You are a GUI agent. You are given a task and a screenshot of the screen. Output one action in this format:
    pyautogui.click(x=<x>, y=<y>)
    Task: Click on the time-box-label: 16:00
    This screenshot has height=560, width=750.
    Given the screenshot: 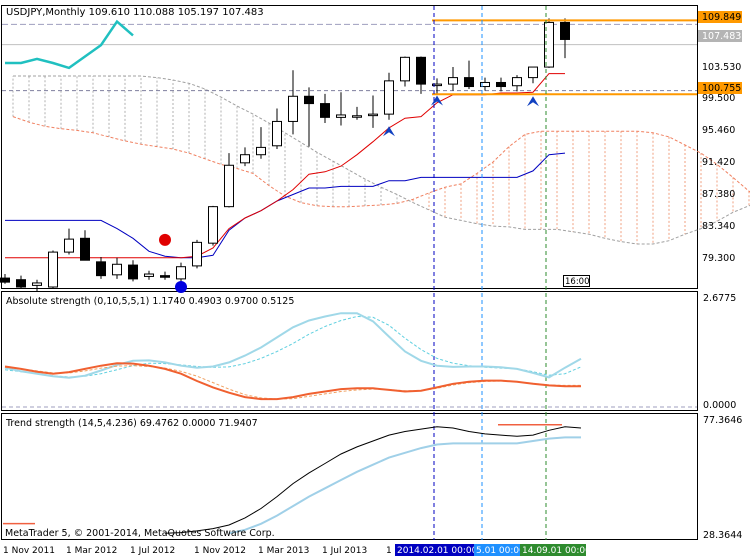 What is the action you would take?
    pyautogui.click(x=577, y=282)
    